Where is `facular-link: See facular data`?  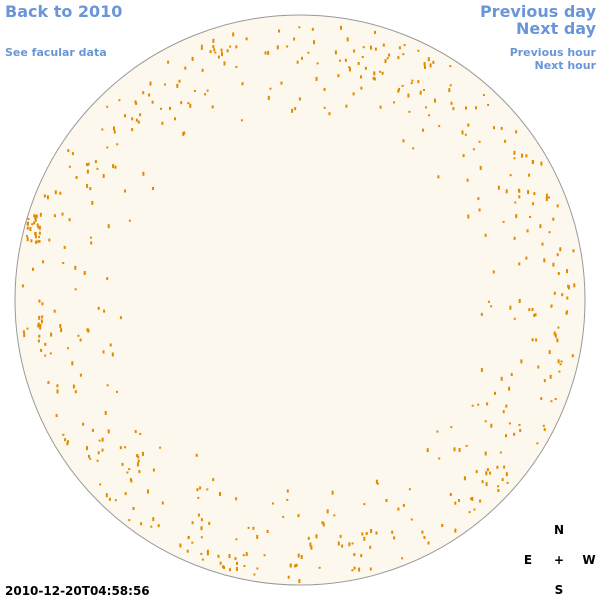 facular-link: See facular data is located at coordinates (56, 52).